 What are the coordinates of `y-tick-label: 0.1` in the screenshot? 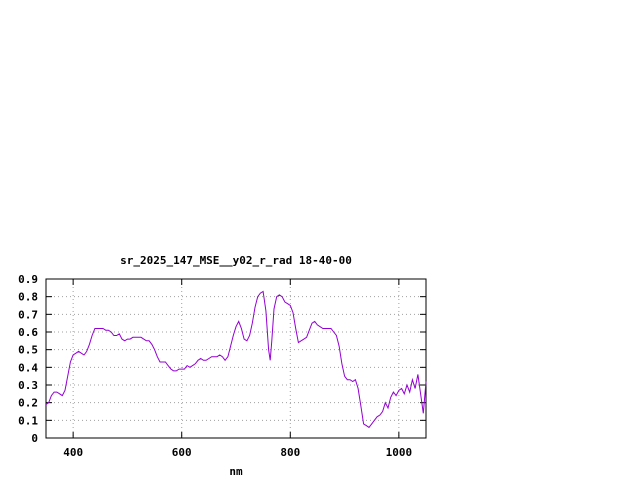 It's located at (28, 420).